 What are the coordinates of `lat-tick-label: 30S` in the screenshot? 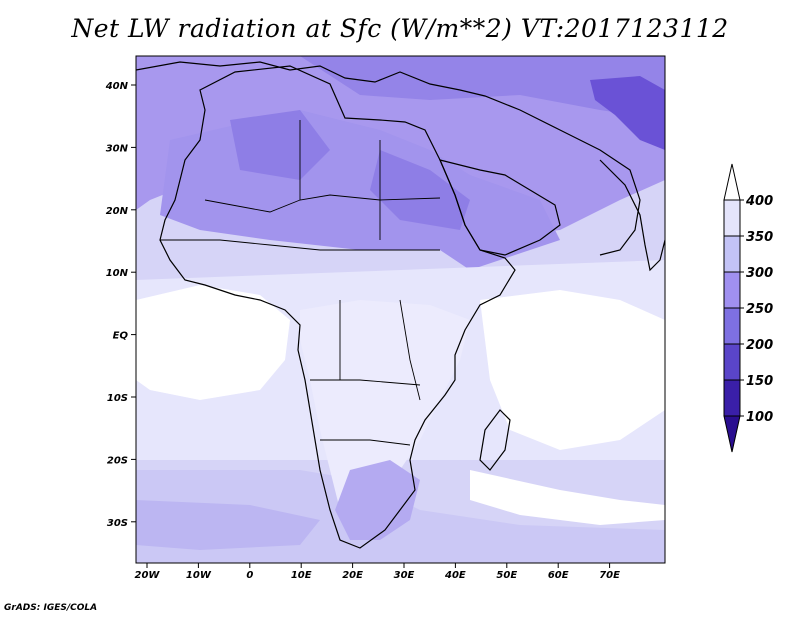 It's located at (117, 523).